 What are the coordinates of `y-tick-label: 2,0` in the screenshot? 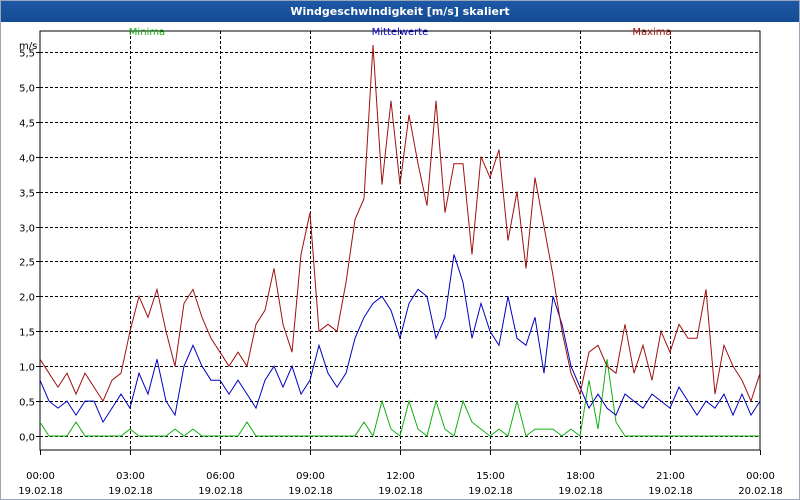 It's located at (27, 298).